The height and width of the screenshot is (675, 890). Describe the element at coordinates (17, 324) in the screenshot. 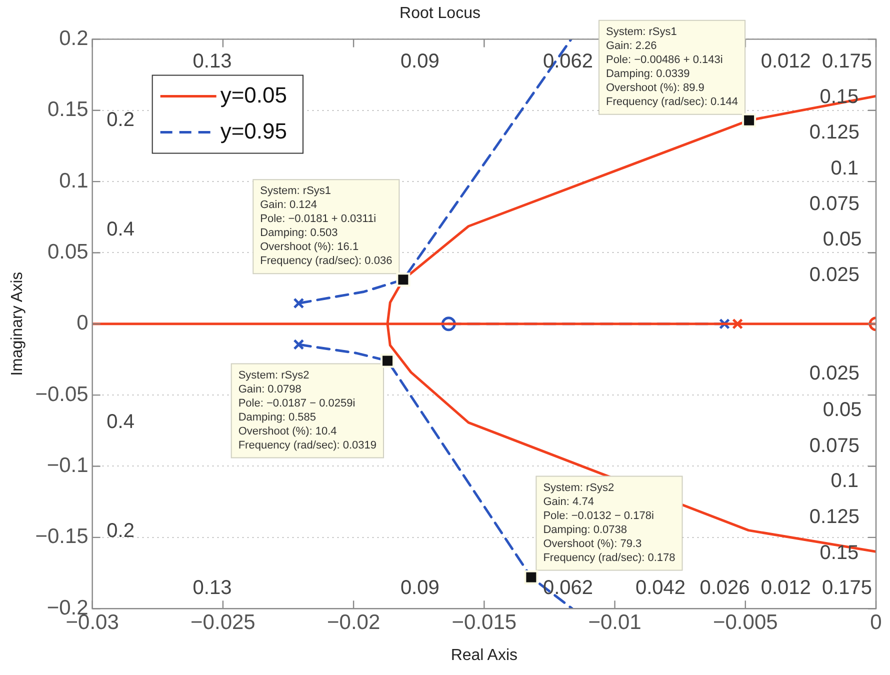

I see `y-axis-title: Imaginary Axis` at that location.